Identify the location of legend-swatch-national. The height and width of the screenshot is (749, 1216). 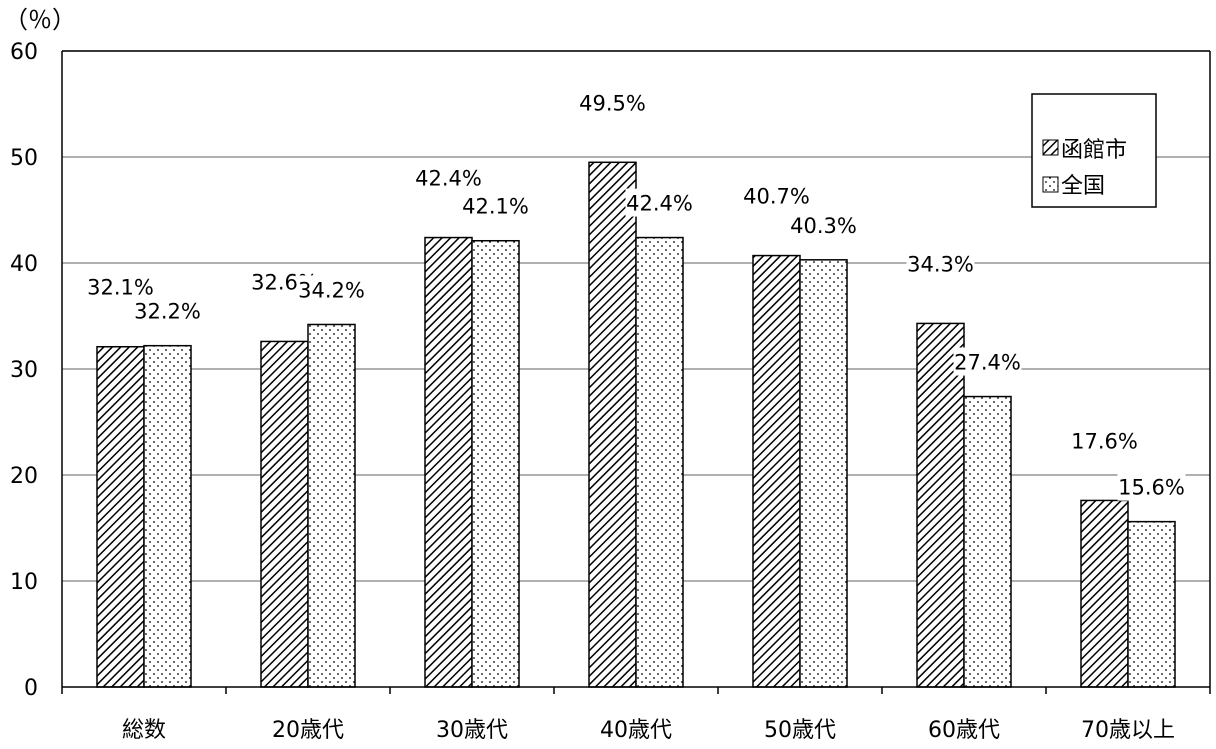
(1050, 184).